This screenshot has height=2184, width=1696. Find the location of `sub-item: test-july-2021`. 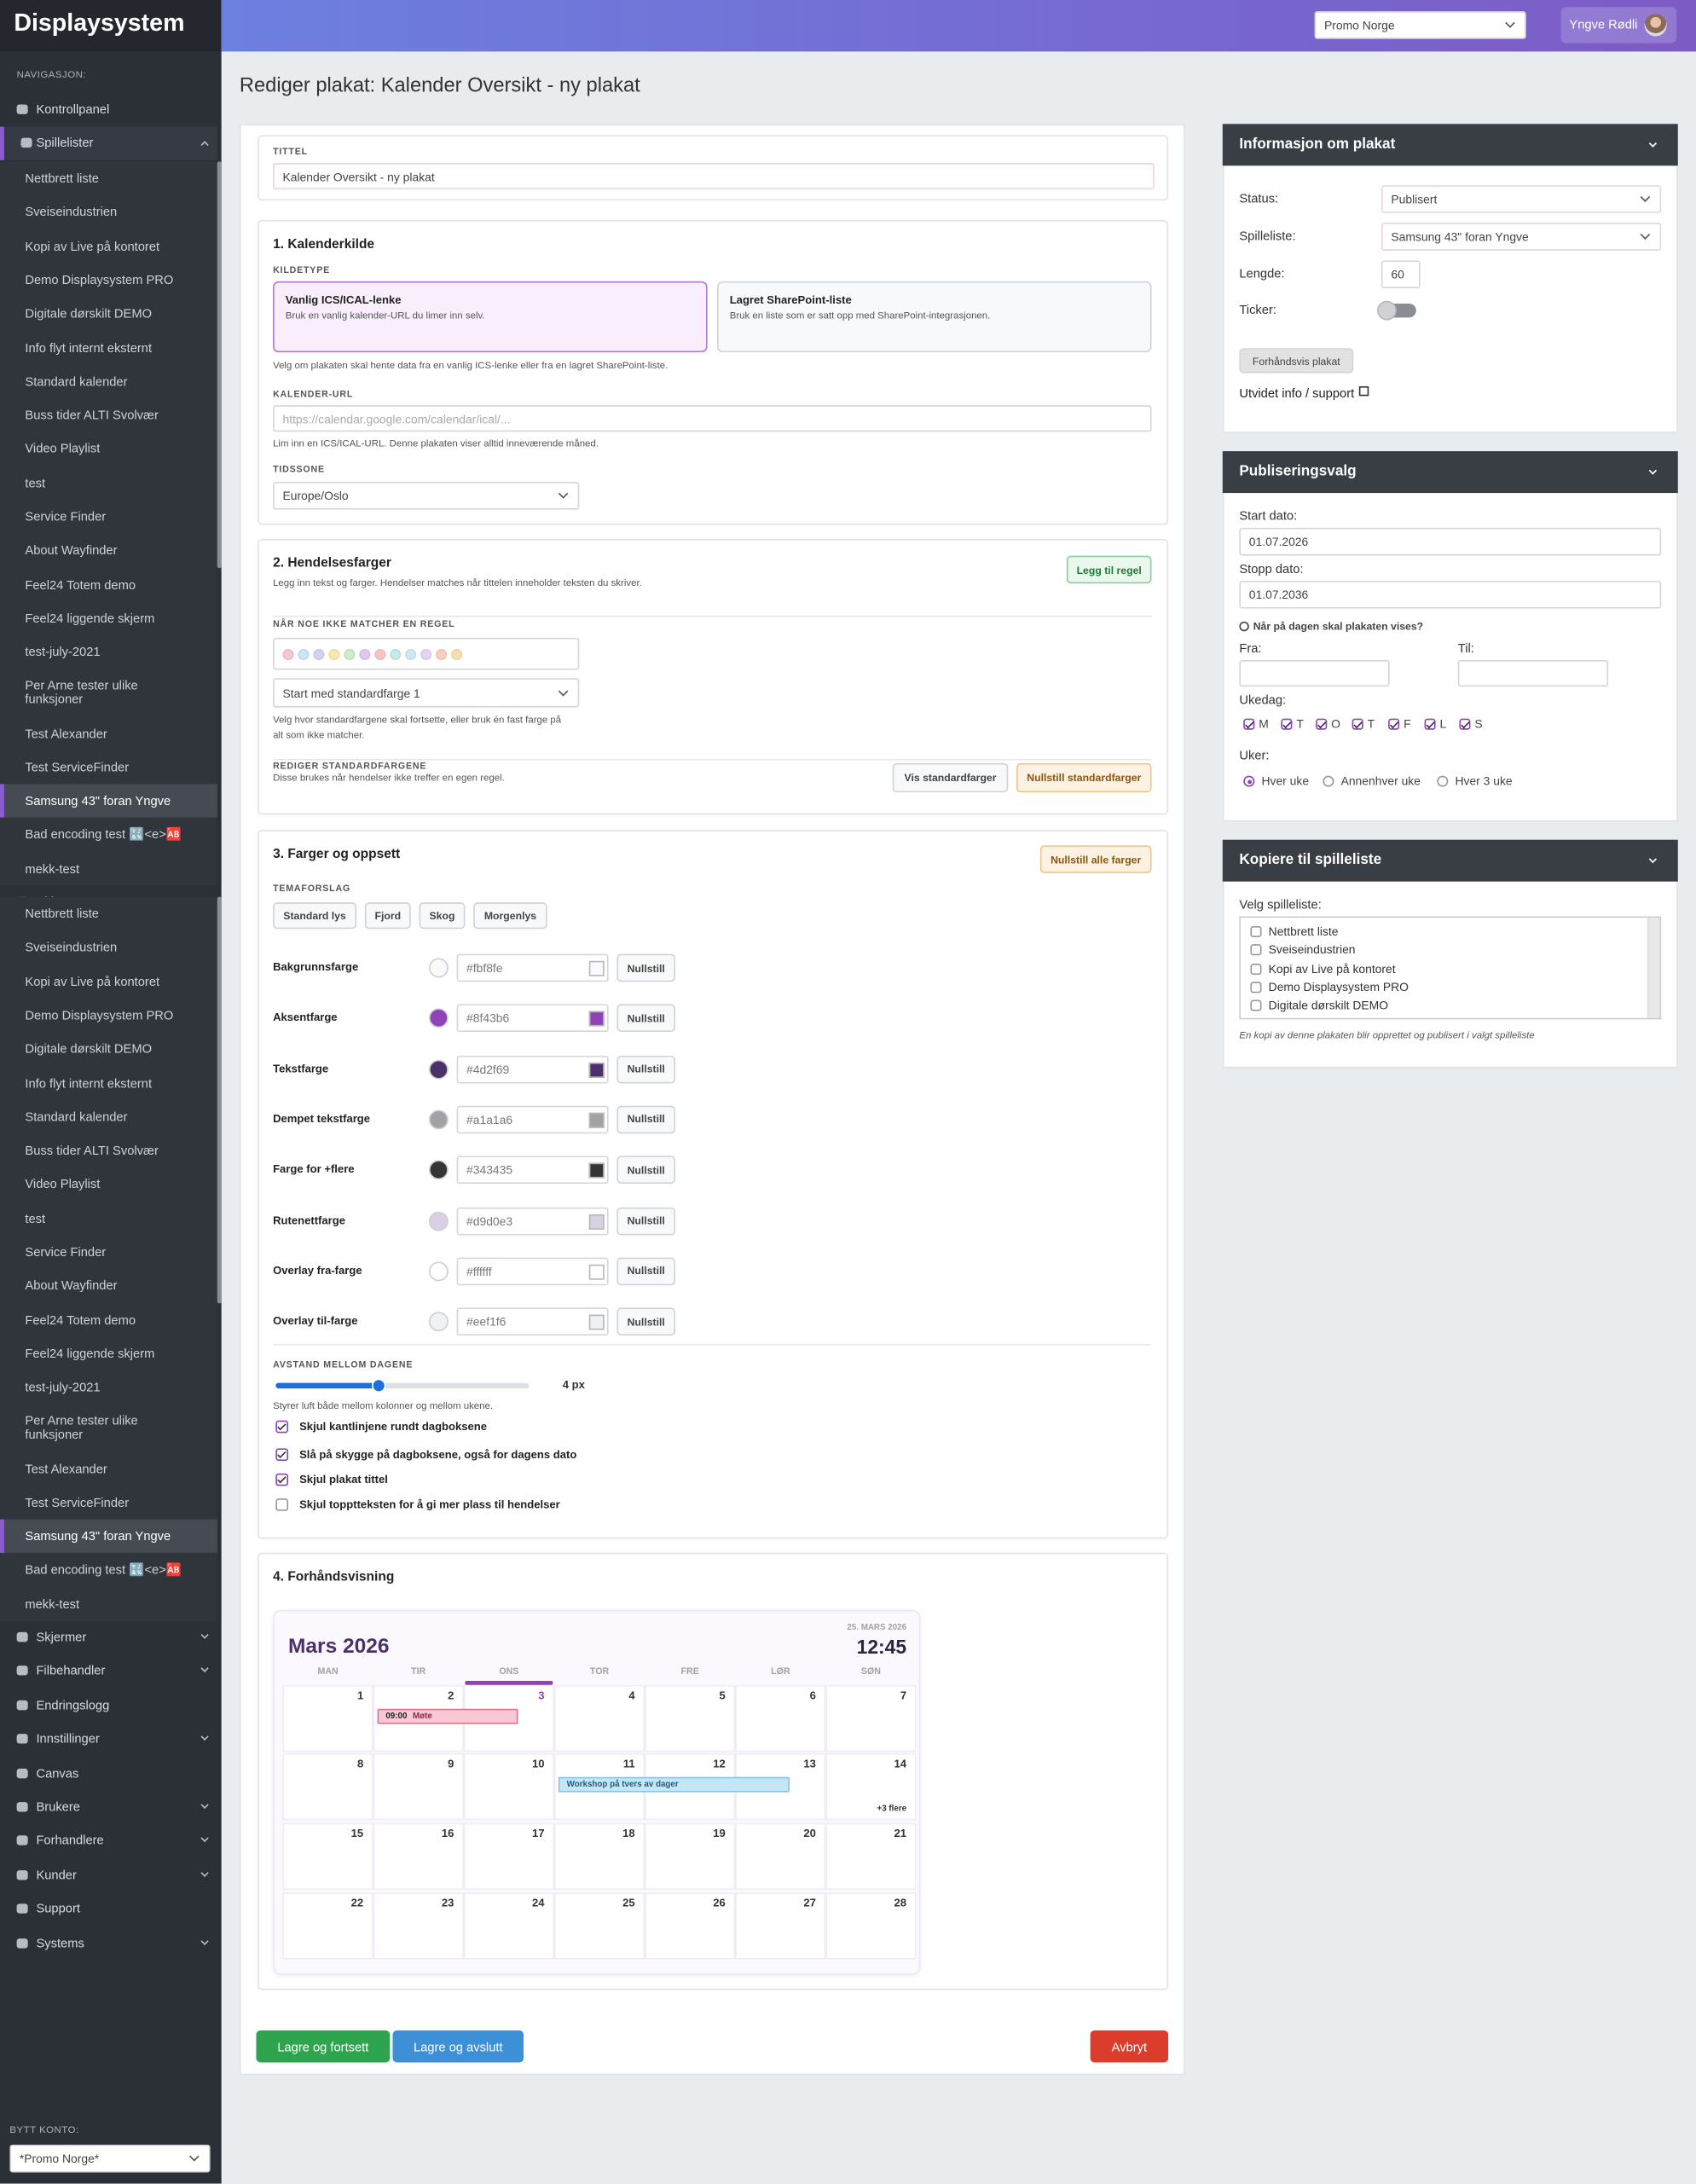

sub-item: test-july-2021 is located at coordinates (63, 1387).